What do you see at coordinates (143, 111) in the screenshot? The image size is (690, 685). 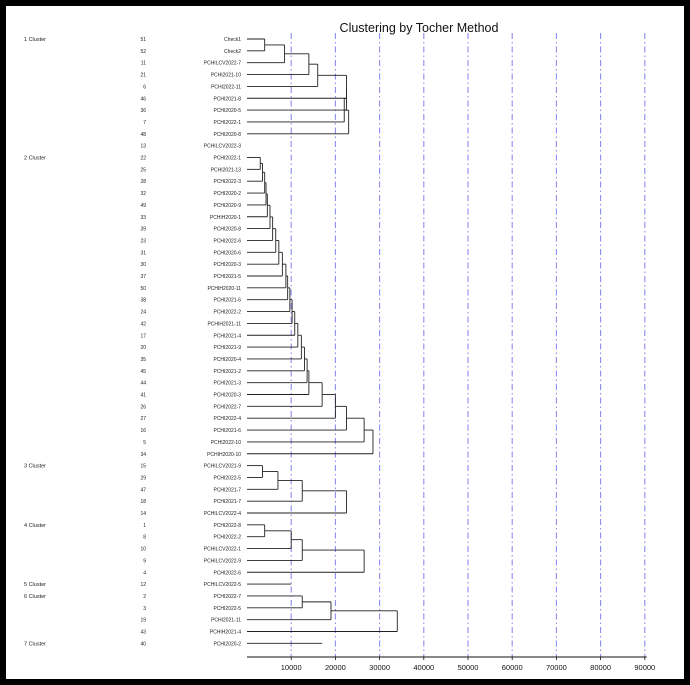 I see `leaf-number: 36` at bounding box center [143, 111].